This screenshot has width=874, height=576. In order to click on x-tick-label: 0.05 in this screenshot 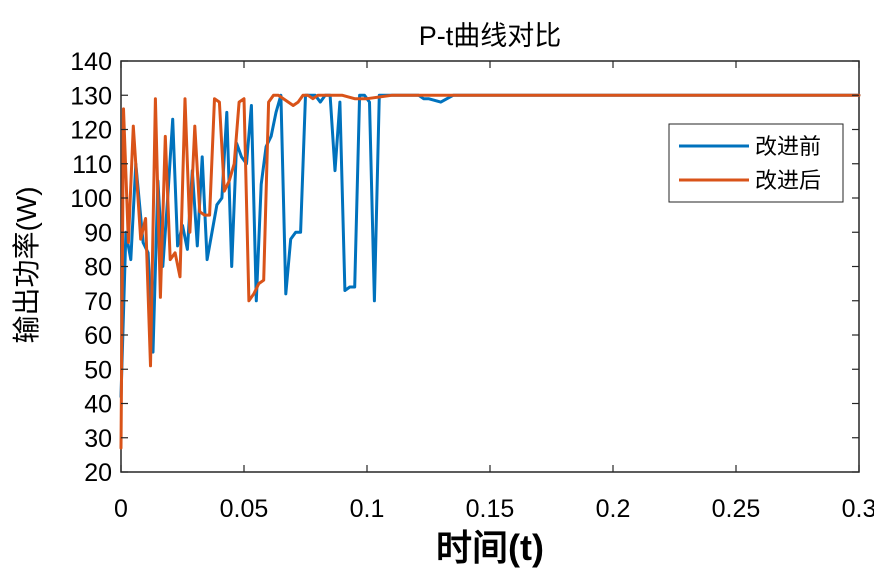, I will do `click(244, 509)`.